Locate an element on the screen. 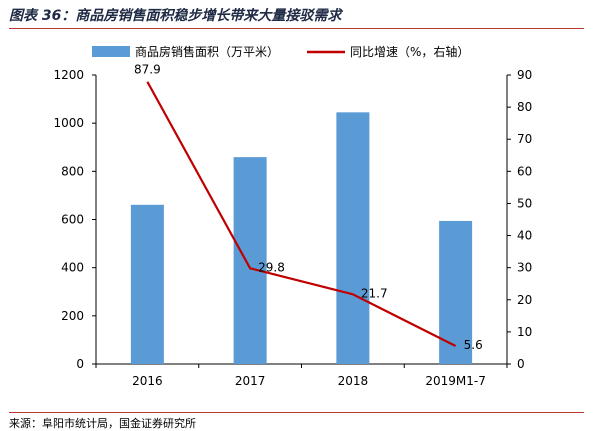 Image resolution: width=593 pixels, height=431 pixels. right-tick-label: 0 is located at coordinates (521, 364).